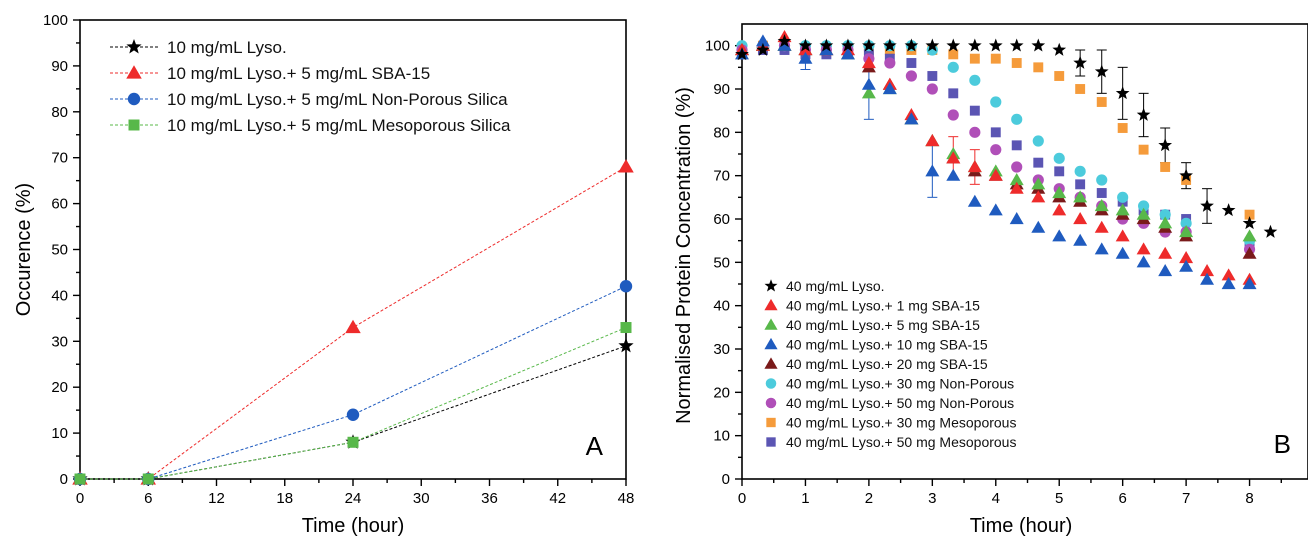 This screenshot has height=544, width=1308. What do you see at coordinates (298, 73) in the screenshot?
I see `panel-a-legend-label: 10 mg/mL Lyso.+ 5 mg/mL SBA-15` at bounding box center [298, 73].